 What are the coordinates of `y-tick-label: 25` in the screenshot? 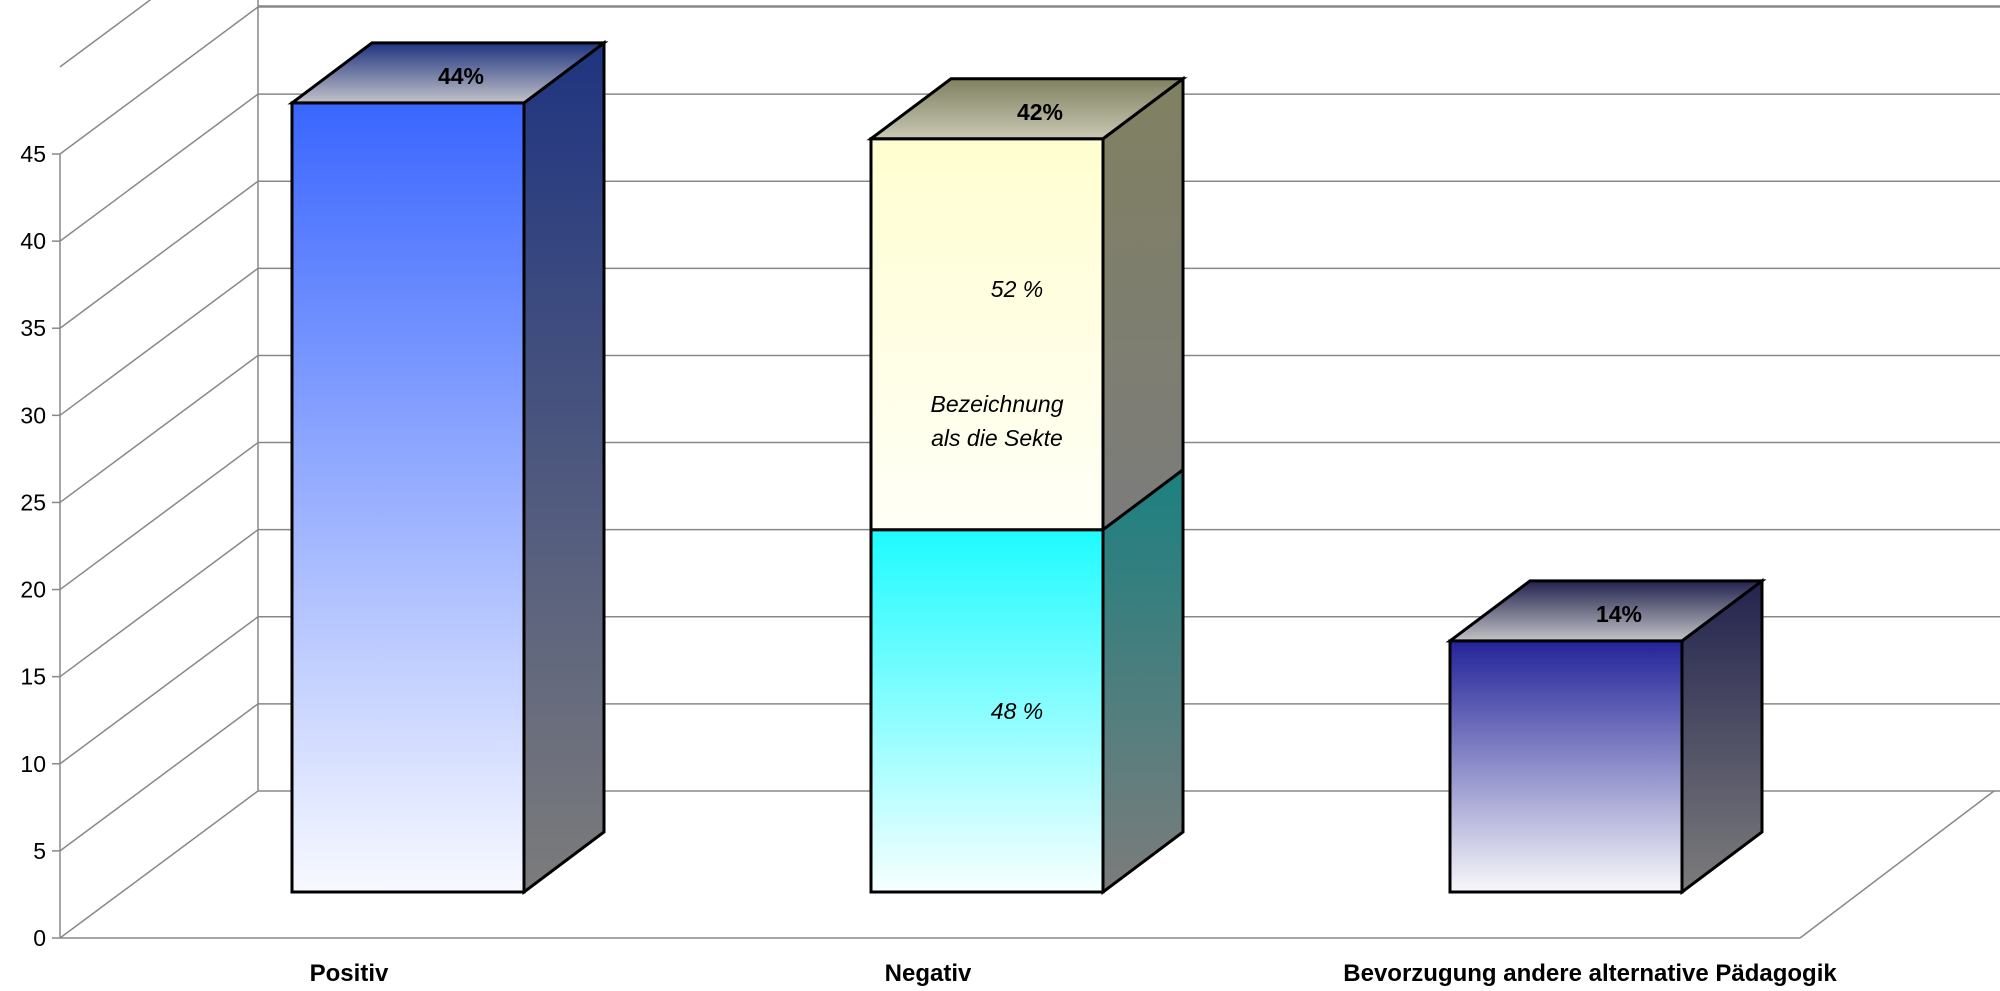 It's located at (33, 502).